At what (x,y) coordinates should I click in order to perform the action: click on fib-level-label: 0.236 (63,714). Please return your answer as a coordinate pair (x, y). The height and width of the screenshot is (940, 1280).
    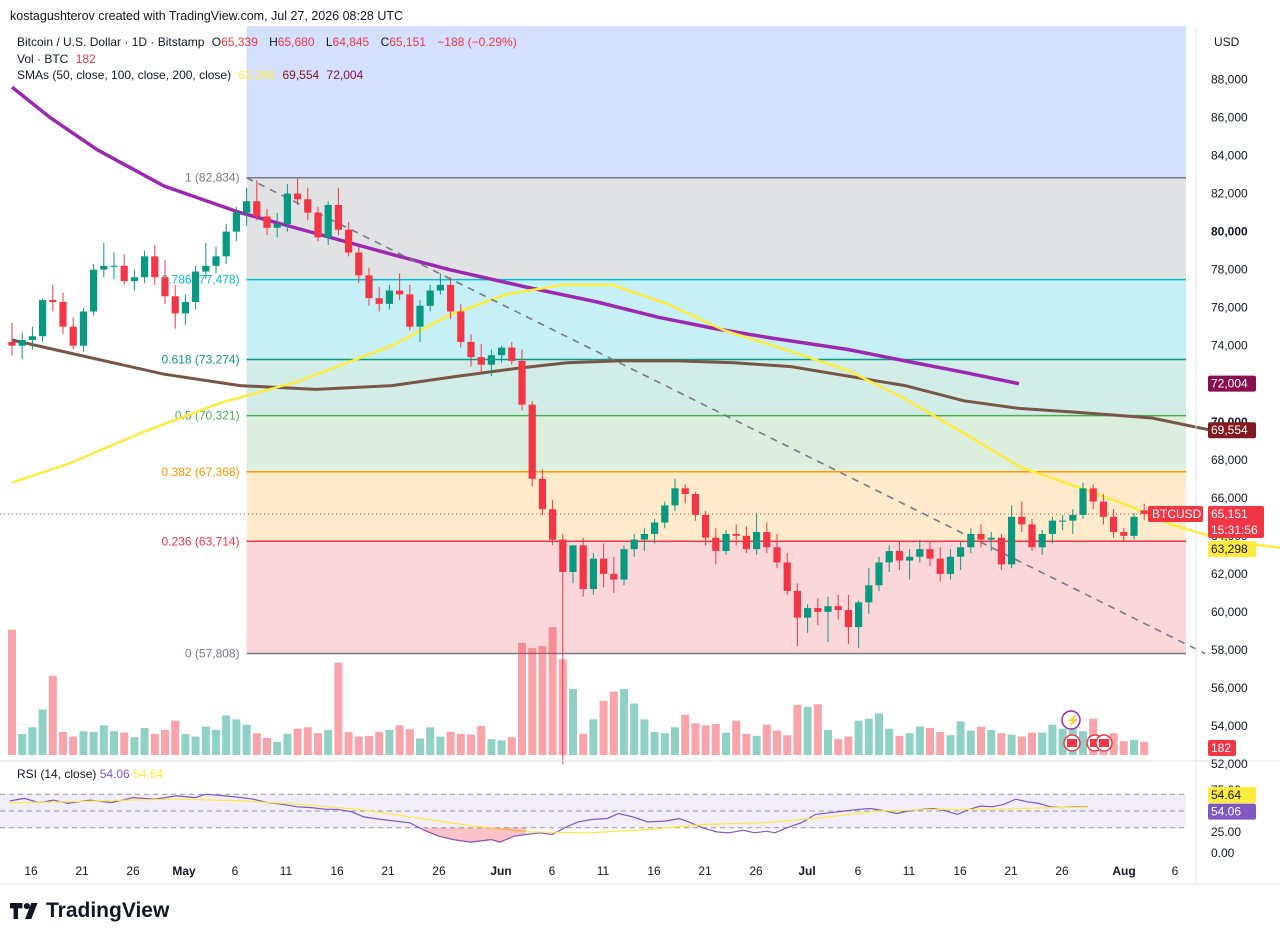
    Looking at the image, I should click on (201, 541).